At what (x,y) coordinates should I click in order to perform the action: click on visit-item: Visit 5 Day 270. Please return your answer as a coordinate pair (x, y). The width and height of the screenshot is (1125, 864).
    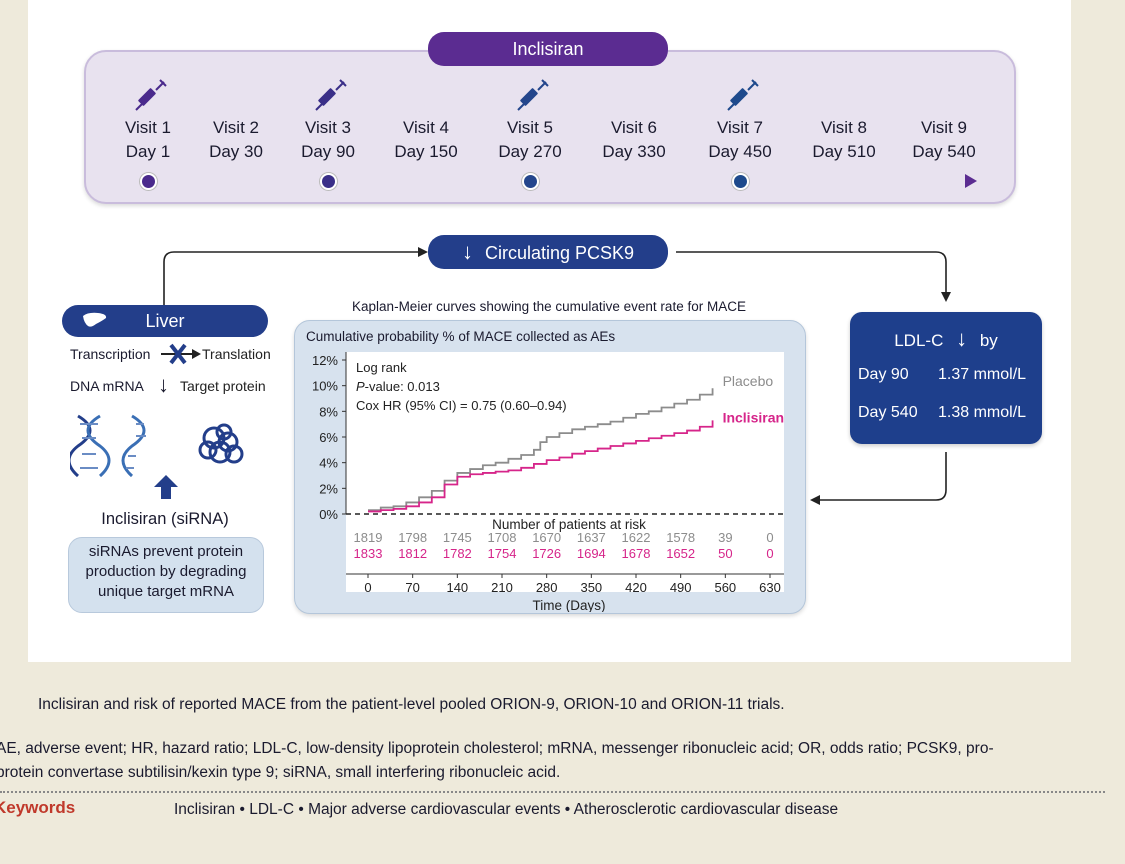
    Looking at the image, I should click on (530, 140).